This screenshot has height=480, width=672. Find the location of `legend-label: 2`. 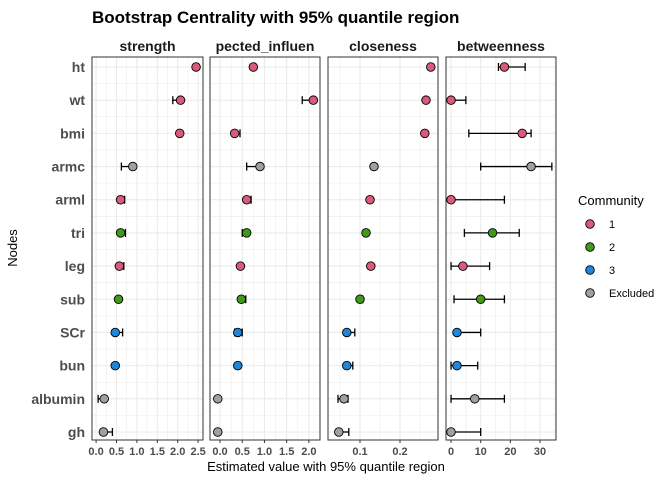

legend-label: 2 is located at coordinates (612, 248).